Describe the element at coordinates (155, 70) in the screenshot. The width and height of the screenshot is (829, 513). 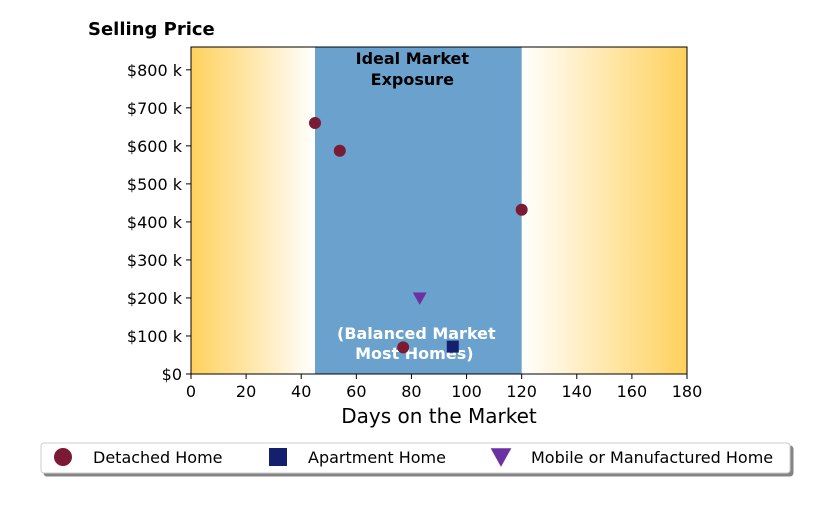
I see `y-tick-label: $800 k` at that location.